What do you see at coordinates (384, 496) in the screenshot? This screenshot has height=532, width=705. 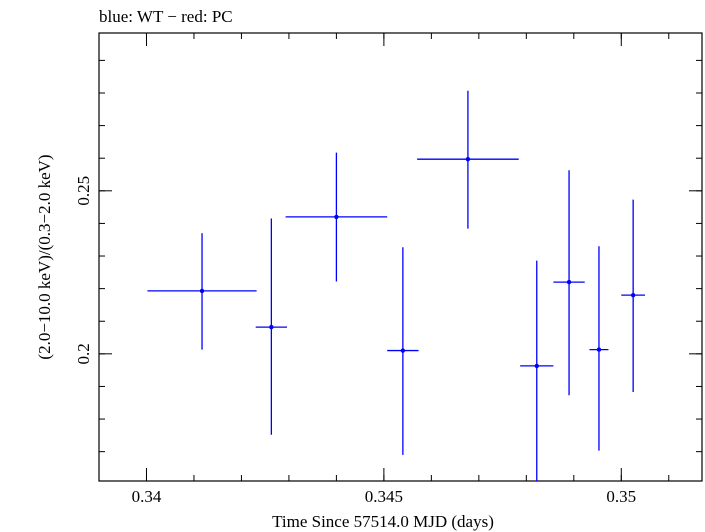 I see `x-tick-label: 0.345` at bounding box center [384, 496].